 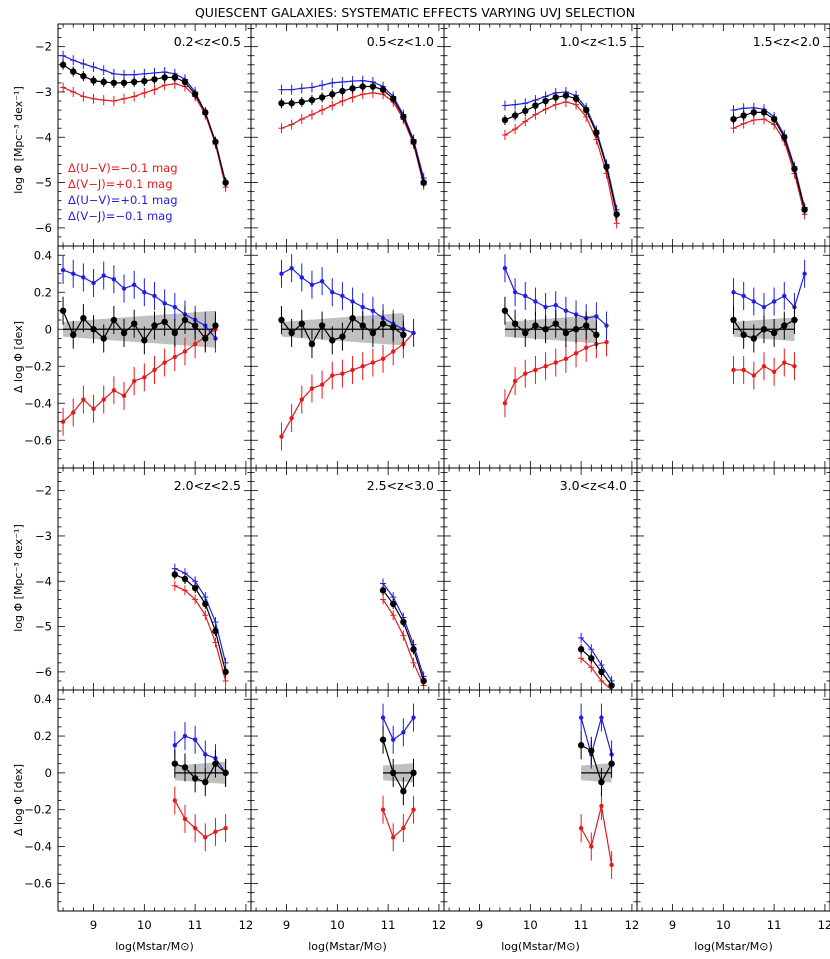 What do you see at coordinates (540, 946) in the screenshot?
I see `x-axis-label: log(Mstar/M⊙)` at bounding box center [540, 946].